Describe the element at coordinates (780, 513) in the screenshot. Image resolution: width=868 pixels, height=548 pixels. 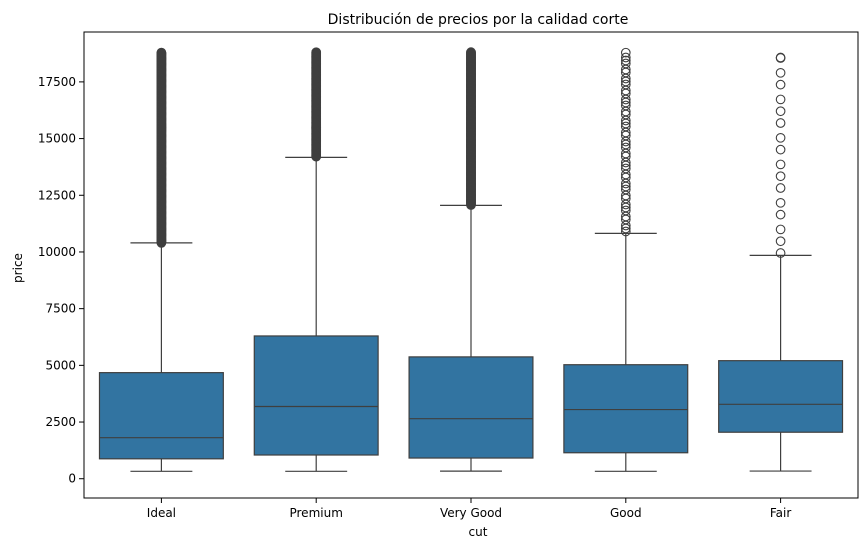
I see `x-tick-label: Fair` at that location.